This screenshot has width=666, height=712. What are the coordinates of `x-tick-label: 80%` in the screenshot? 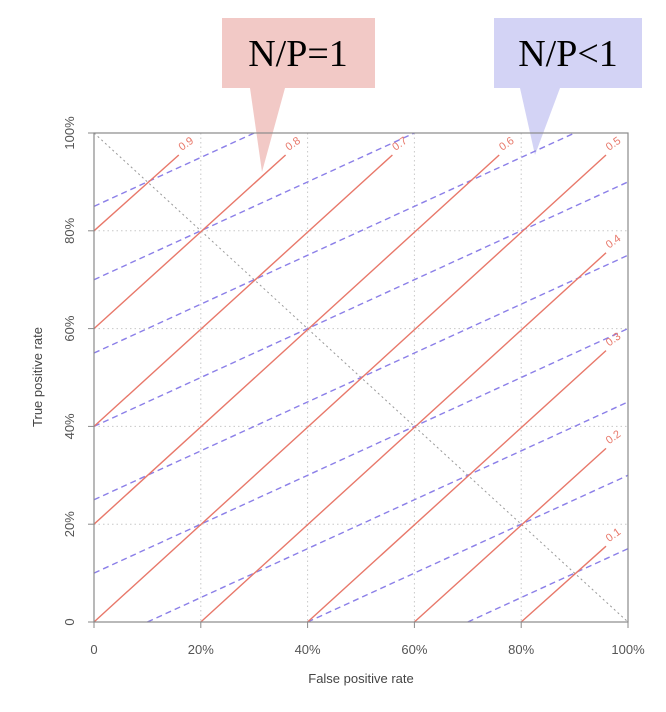 It's located at (521, 649).